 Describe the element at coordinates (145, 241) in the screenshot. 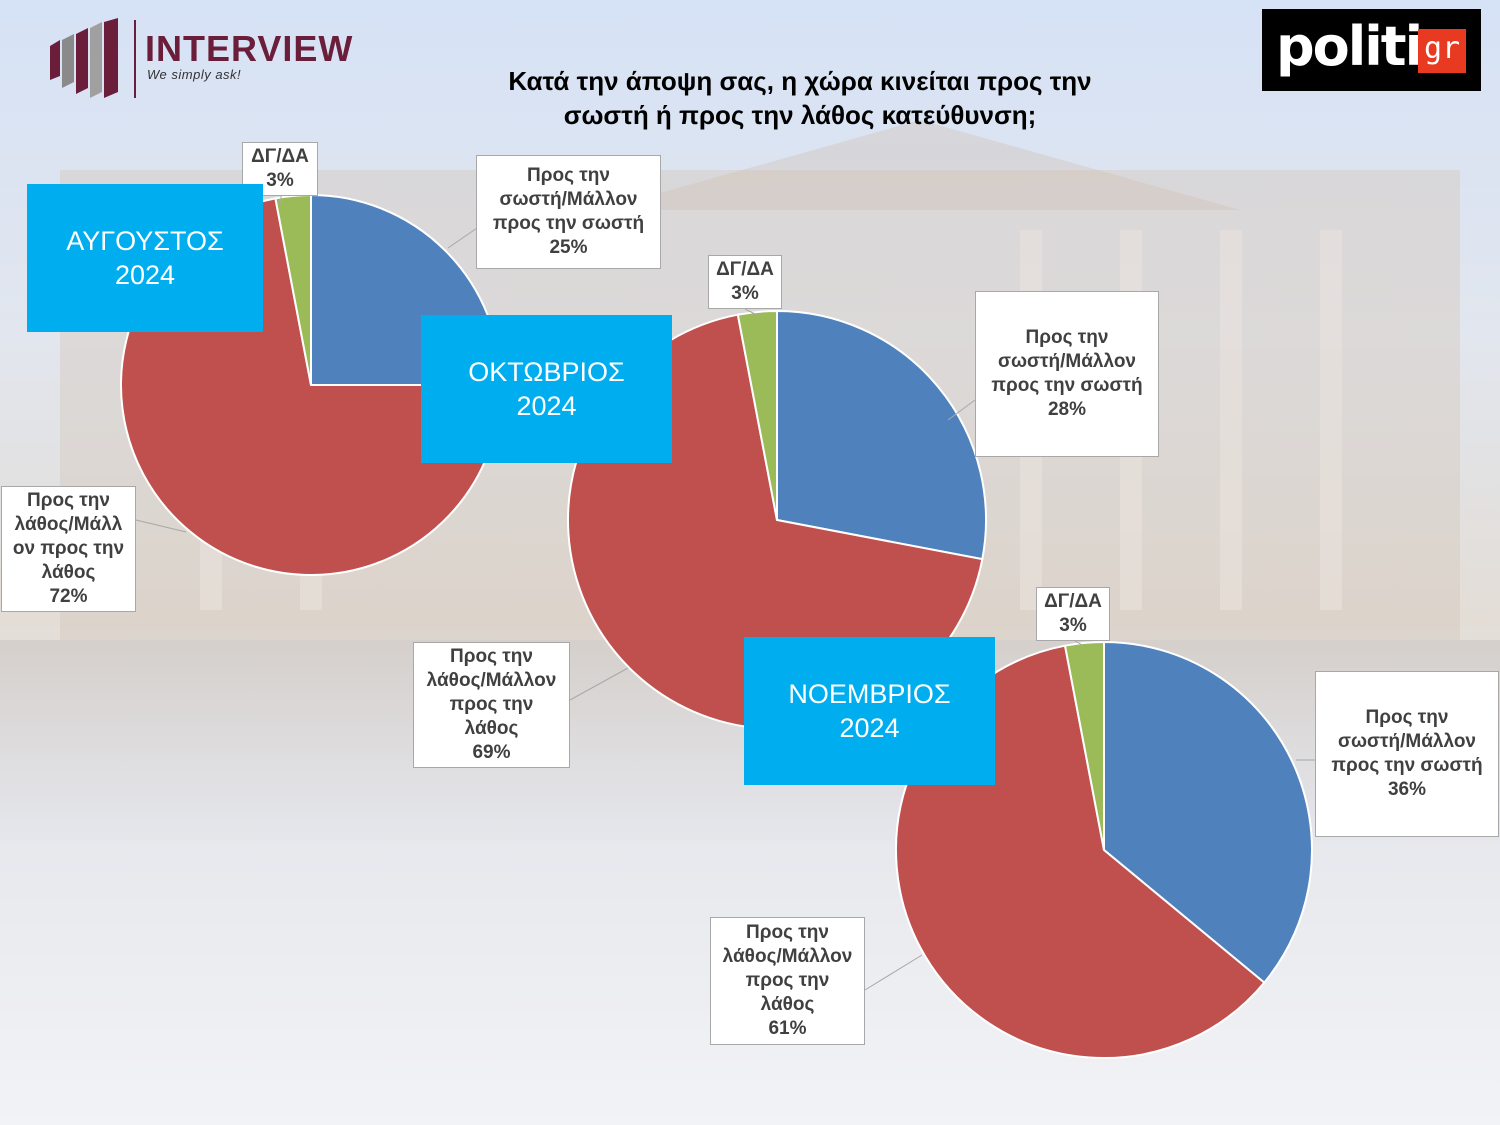

I see `month-name: ΑΥΓΟΥΣΤΟΣ` at that location.